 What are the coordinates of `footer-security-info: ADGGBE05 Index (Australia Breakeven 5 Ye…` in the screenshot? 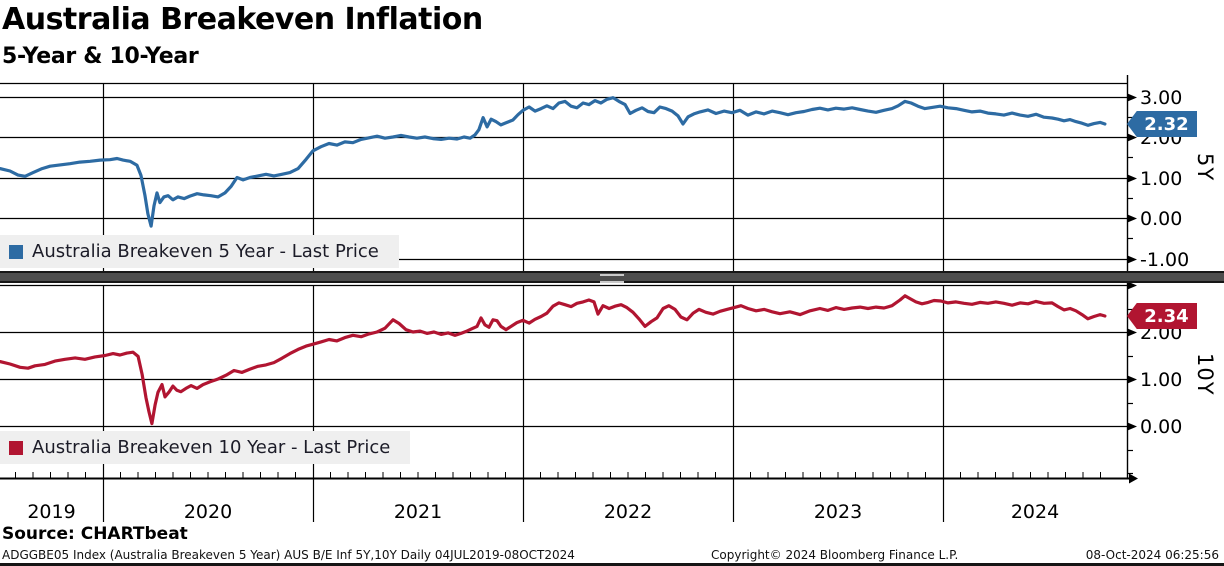 It's located at (288, 555).